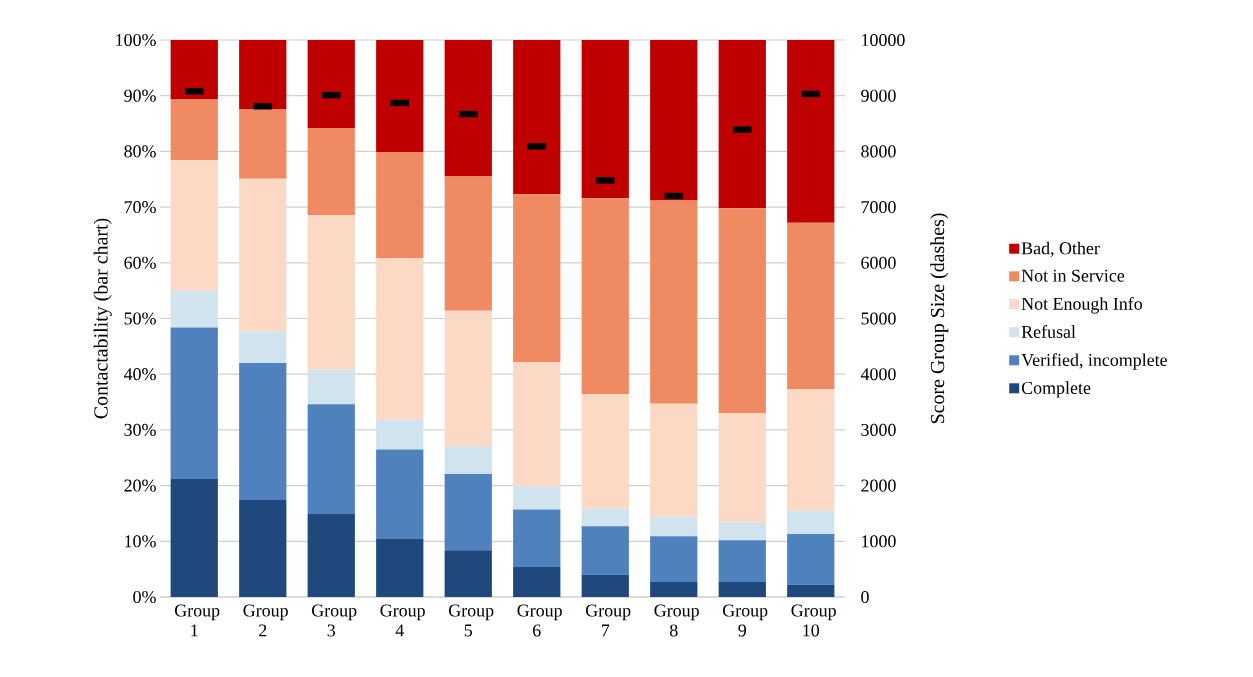 This screenshot has width=1253, height=677. I want to click on legend-label: Bad, Other, so click(1060, 249).